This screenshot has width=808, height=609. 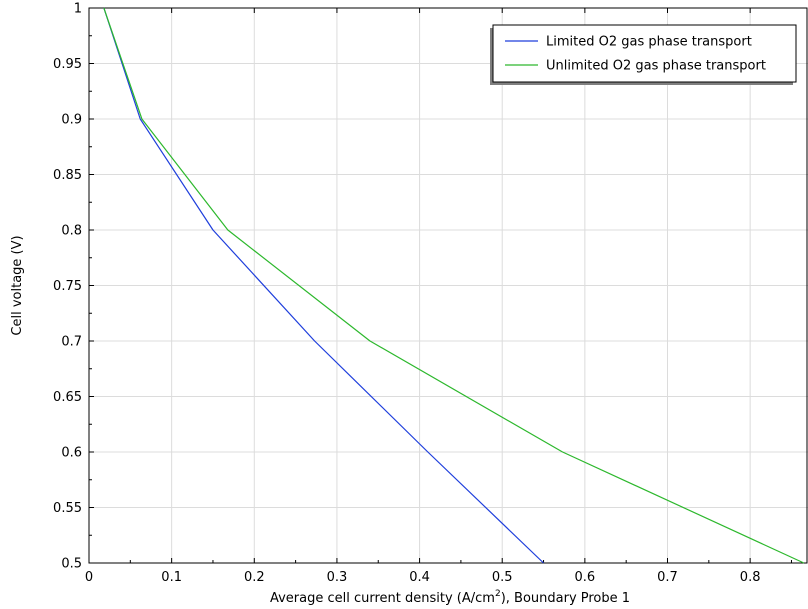 I want to click on y-tick-label: 0.9, so click(x=71, y=120).